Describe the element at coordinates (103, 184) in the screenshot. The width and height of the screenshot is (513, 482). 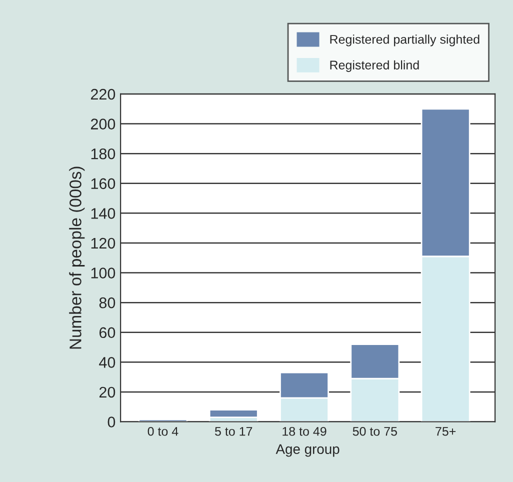
I see `y-tick-label: 160` at that location.